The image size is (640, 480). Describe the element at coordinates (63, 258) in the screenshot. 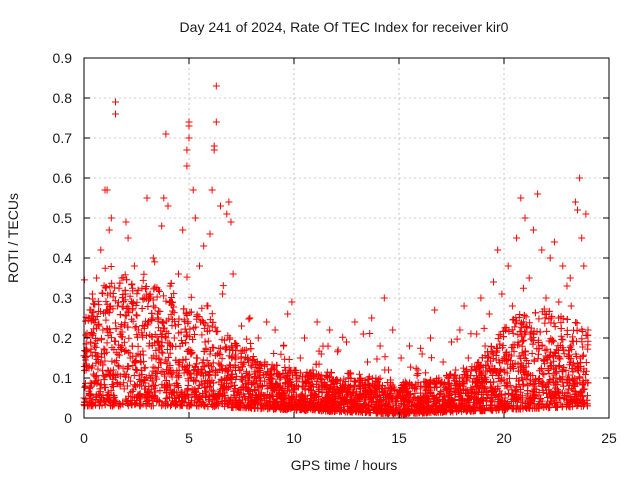

I see `y-tick-label: 0.4` at that location.